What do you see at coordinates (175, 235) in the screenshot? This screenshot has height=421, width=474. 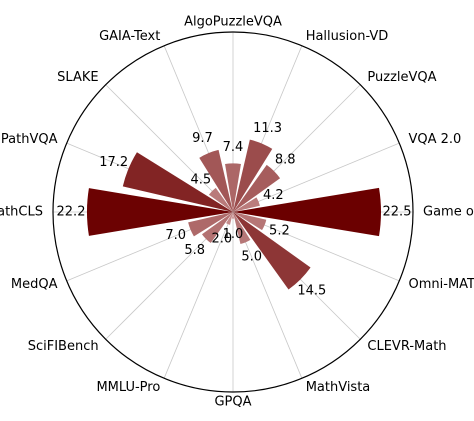 I see `value-label: 7.0` at bounding box center [175, 235].